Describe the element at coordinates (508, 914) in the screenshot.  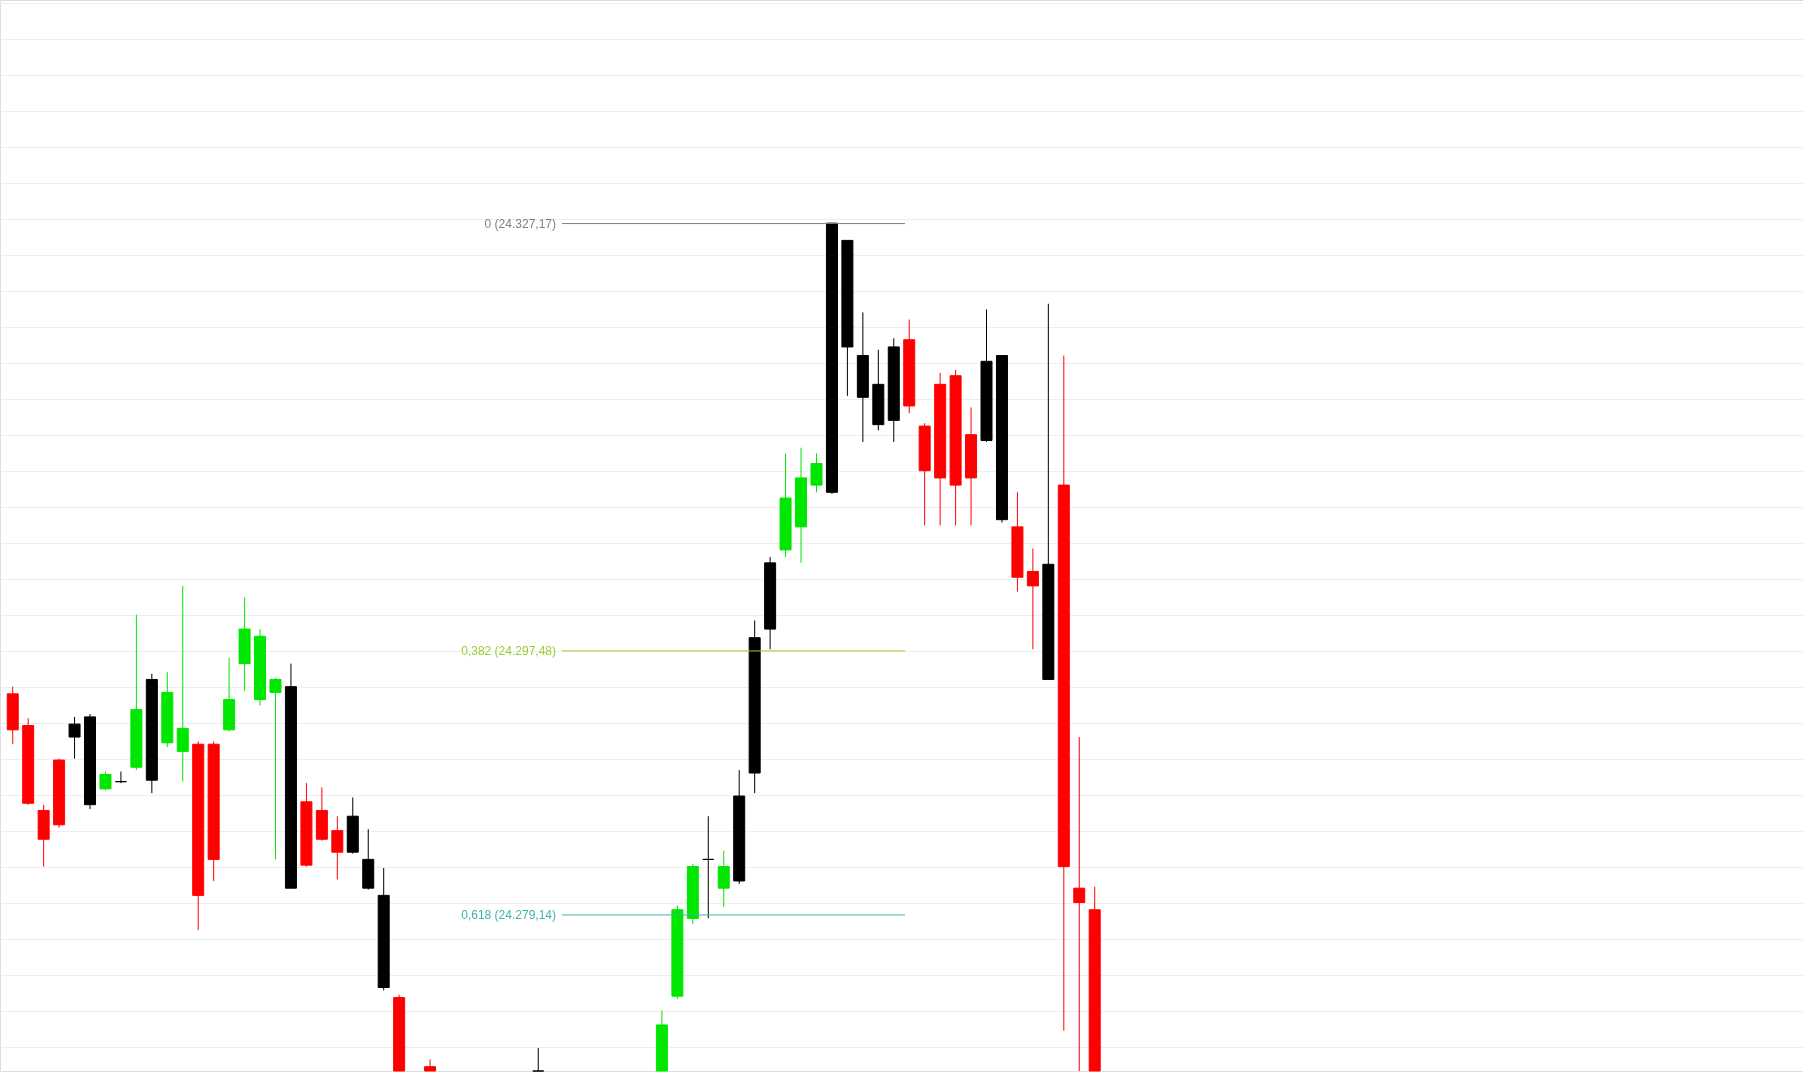
I see `ref-line-label: 0,618 (24.279,14)` at that location.